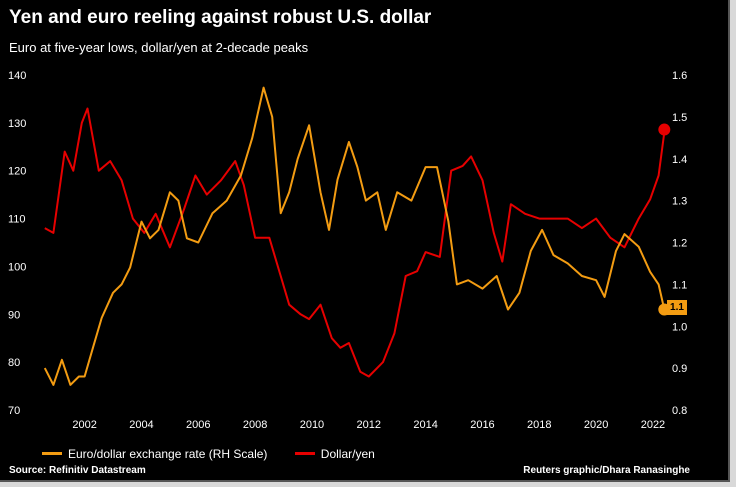 The image size is (736, 487). Describe the element at coordinates (255, 425) in the screenshot. I see `x-tick-label: 2008` at that location.